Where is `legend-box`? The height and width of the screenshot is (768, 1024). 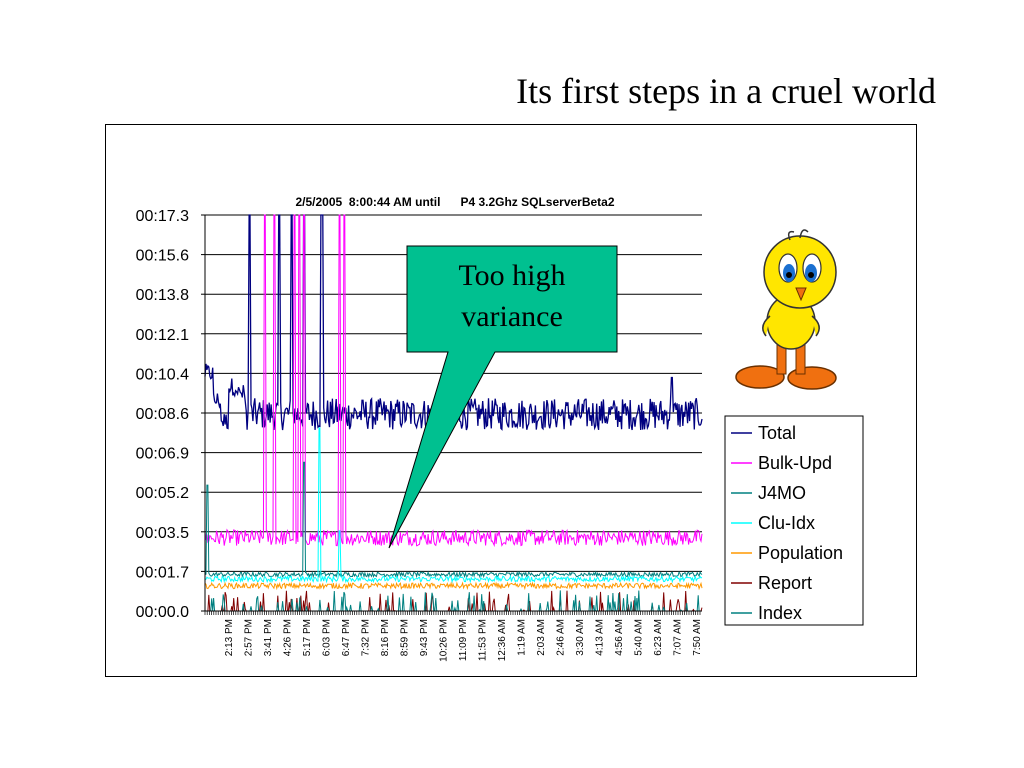 legend-box is located at coordinates (794, 520).